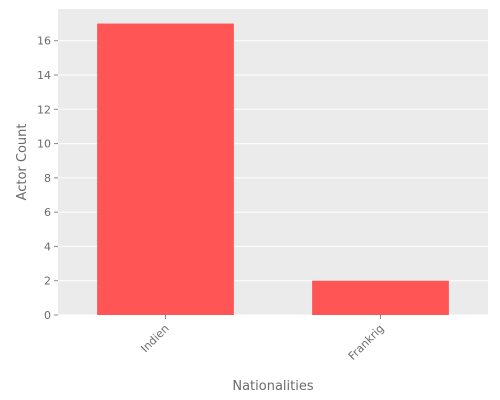  I want to click on y-axis-title: Actor Count, so click(22, 162).